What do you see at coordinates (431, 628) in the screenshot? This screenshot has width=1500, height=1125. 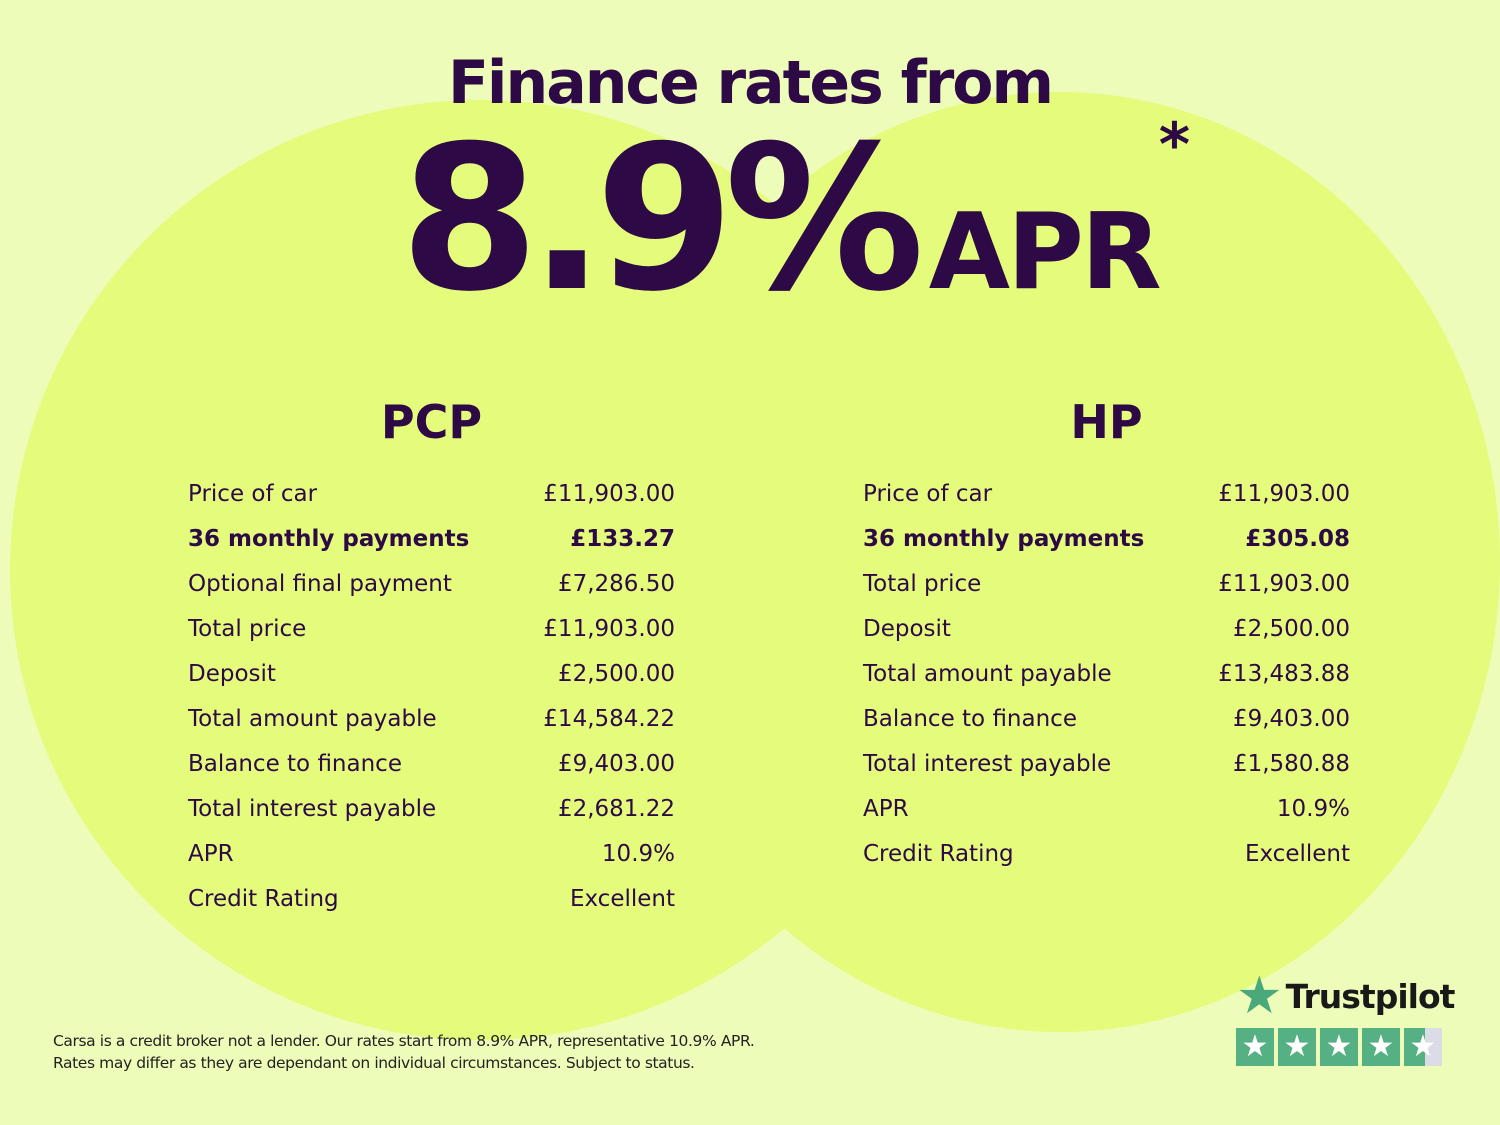 I see `pcp-row: Total price £11,903.00` at bounding box center [431, 628].